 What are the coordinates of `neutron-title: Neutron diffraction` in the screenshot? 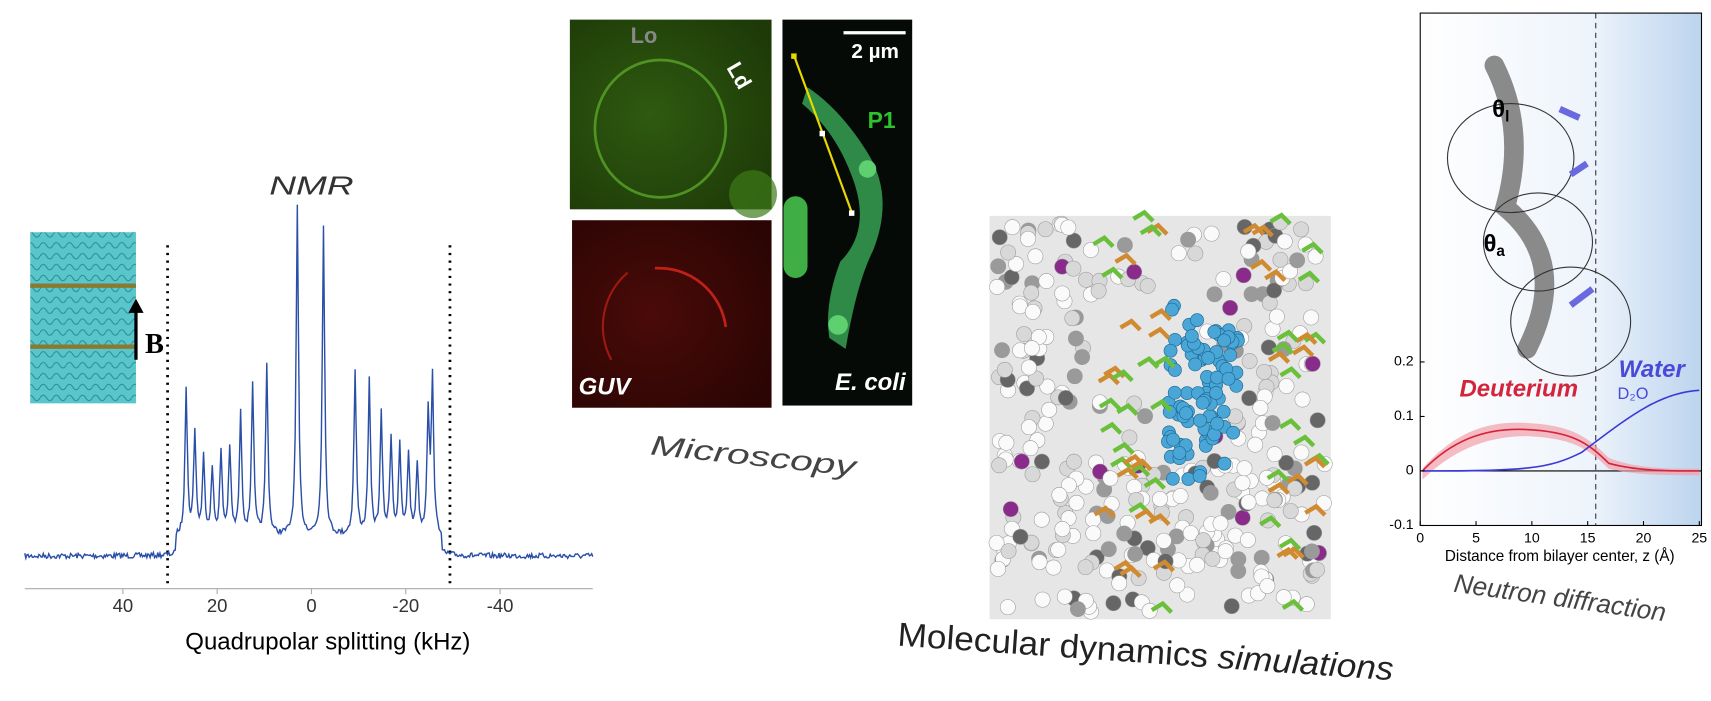 It's located at (1560, 597).